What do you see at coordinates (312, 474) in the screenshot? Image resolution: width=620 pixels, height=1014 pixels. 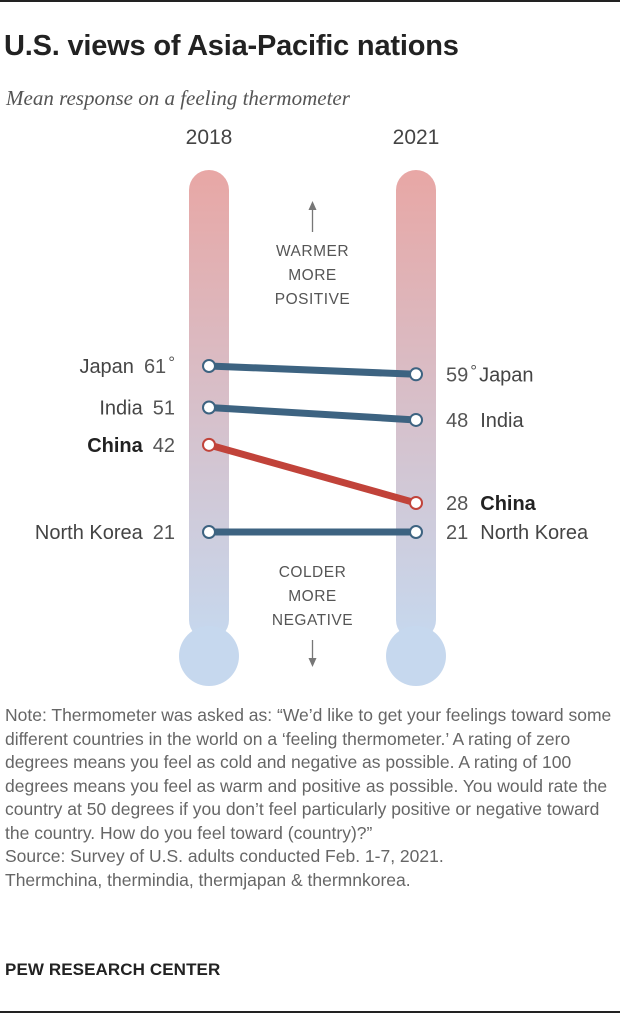 I see `series-line-china` at bounding box center [312, 474].